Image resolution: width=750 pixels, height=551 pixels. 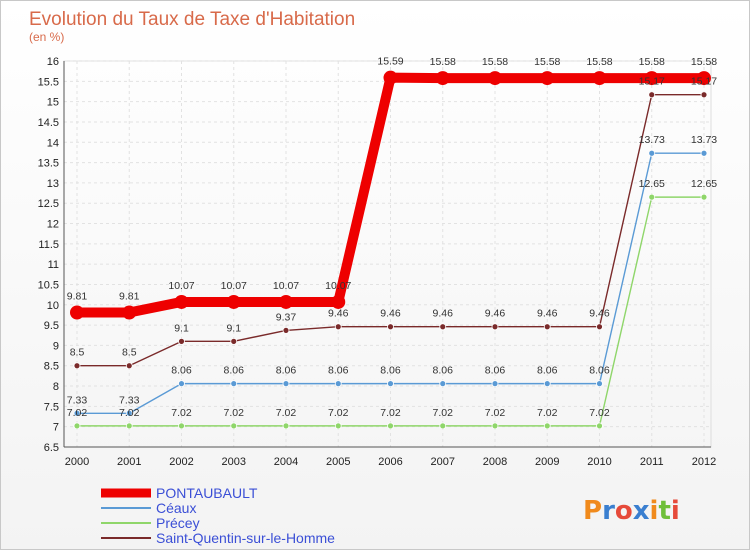 I want to click on y-tick-label: 16, so click(x=53, y=62).